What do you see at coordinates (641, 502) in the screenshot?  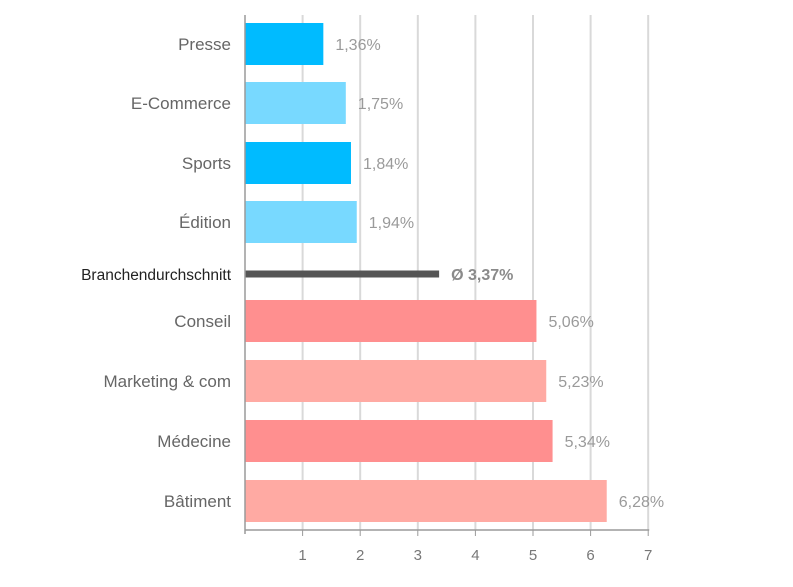 I see `value-label: 6,28%` at bounding box center [641, 502].